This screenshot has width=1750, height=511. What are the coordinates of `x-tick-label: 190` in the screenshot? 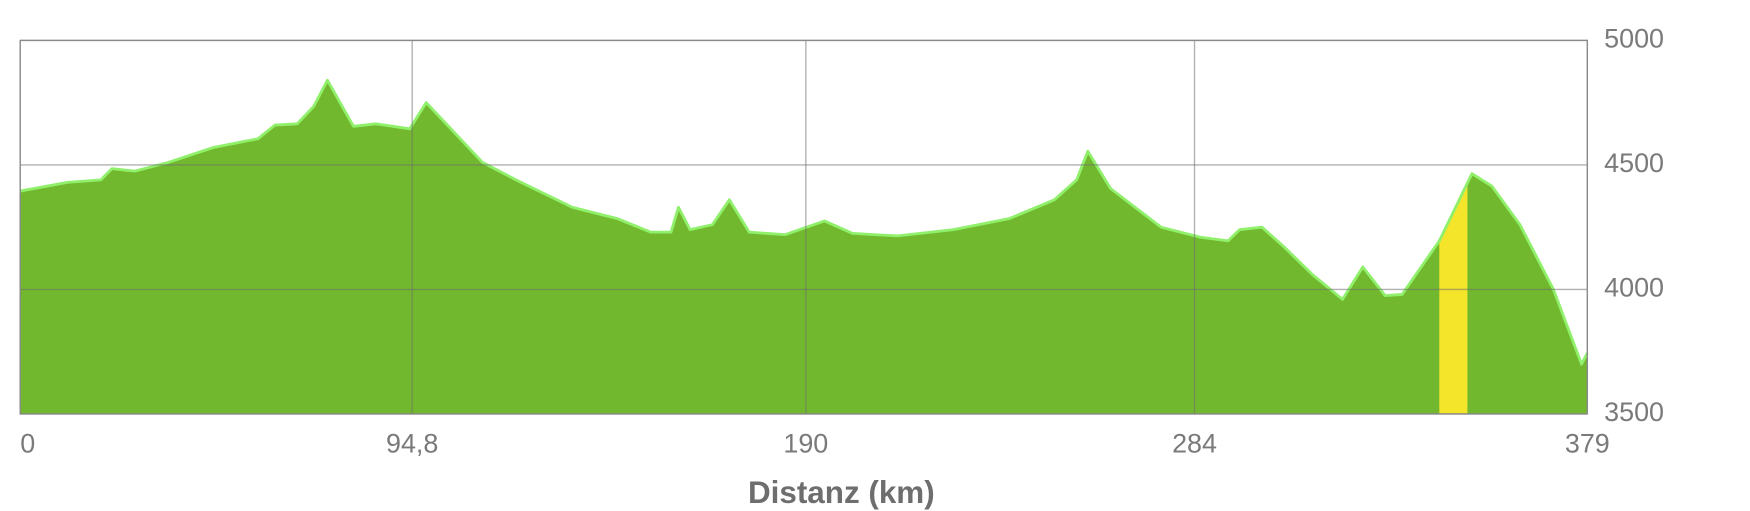 It's located at (805, 443).